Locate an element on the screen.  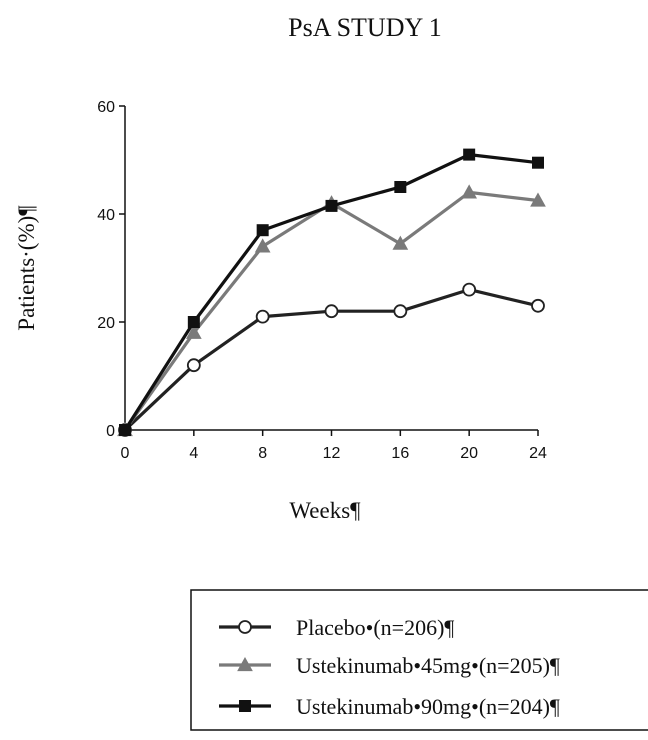
y-tick-label: 20 is located at coordinates (106, 323).